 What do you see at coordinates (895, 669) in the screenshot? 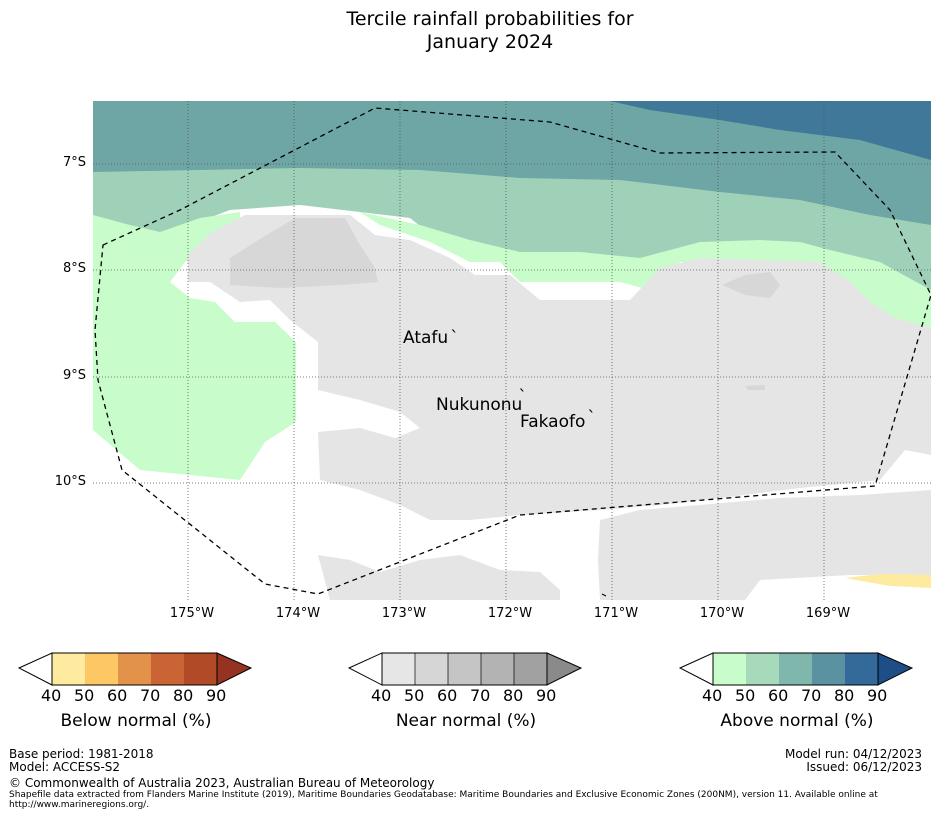
I see `cbar-above-over` at bounding box center [895, 669].